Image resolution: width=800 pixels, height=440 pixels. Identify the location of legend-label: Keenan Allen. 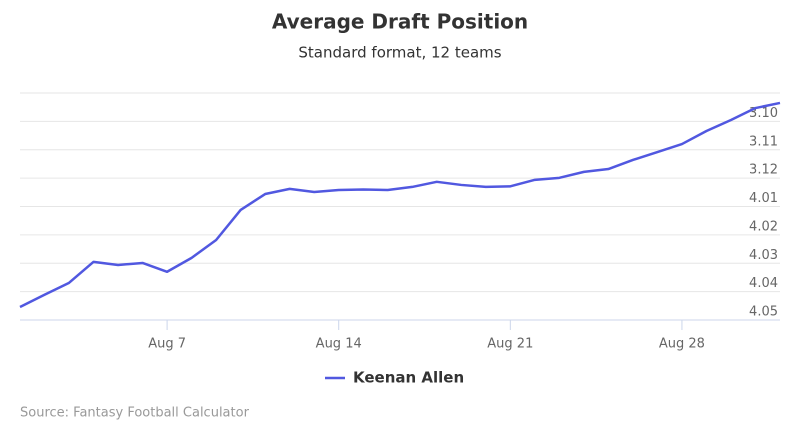
(408, 378).